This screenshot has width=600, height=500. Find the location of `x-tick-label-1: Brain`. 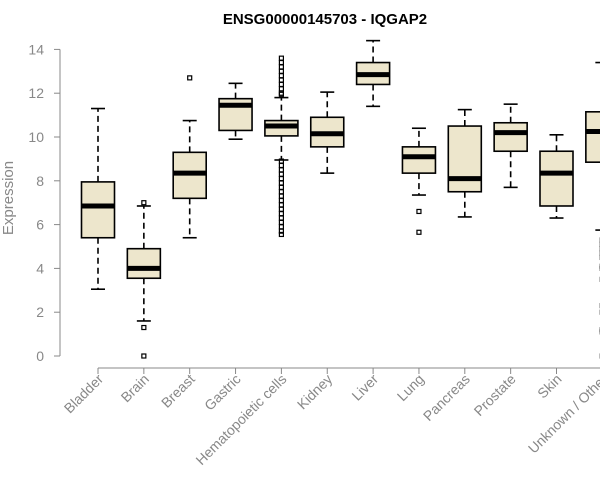

x-tick-label-1: Brain is located at coordinates (135, 388).